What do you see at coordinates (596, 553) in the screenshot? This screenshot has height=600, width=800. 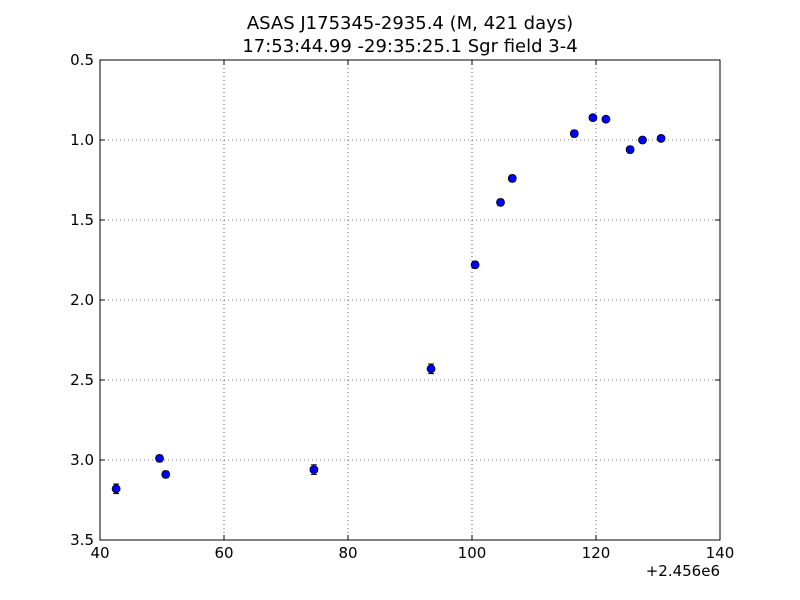 I see `x-tick-label: 120` at bounding box center [596, 553].